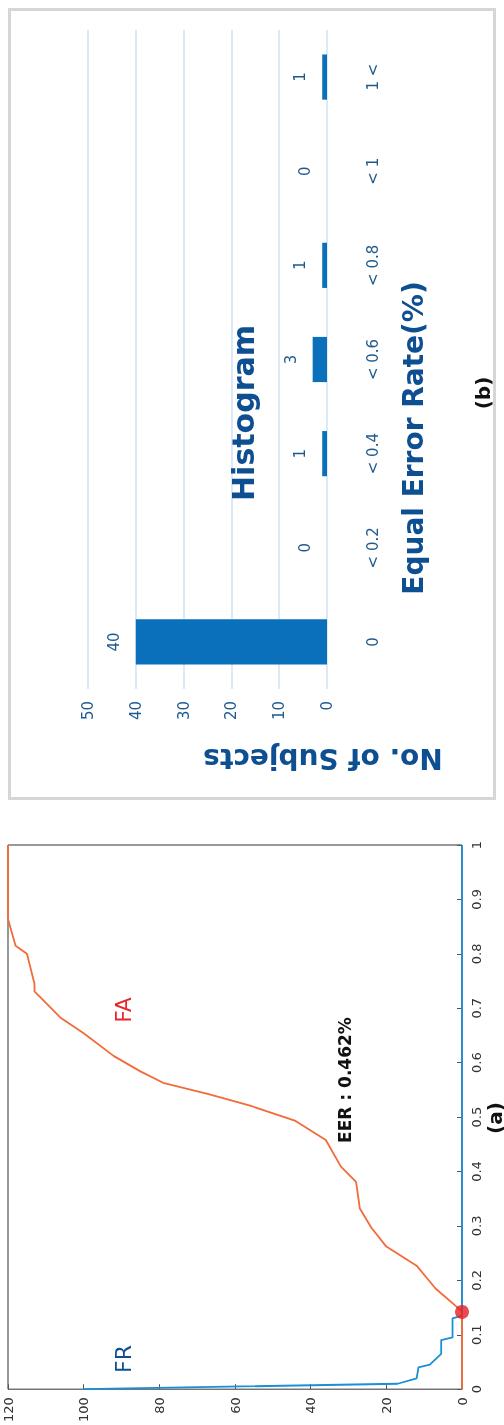 The width and height of the screenshot is (504, 1425). Describe the element at coordinates (159, 1405) in the screenshot. I see `x-tick-label: 80` at that location.